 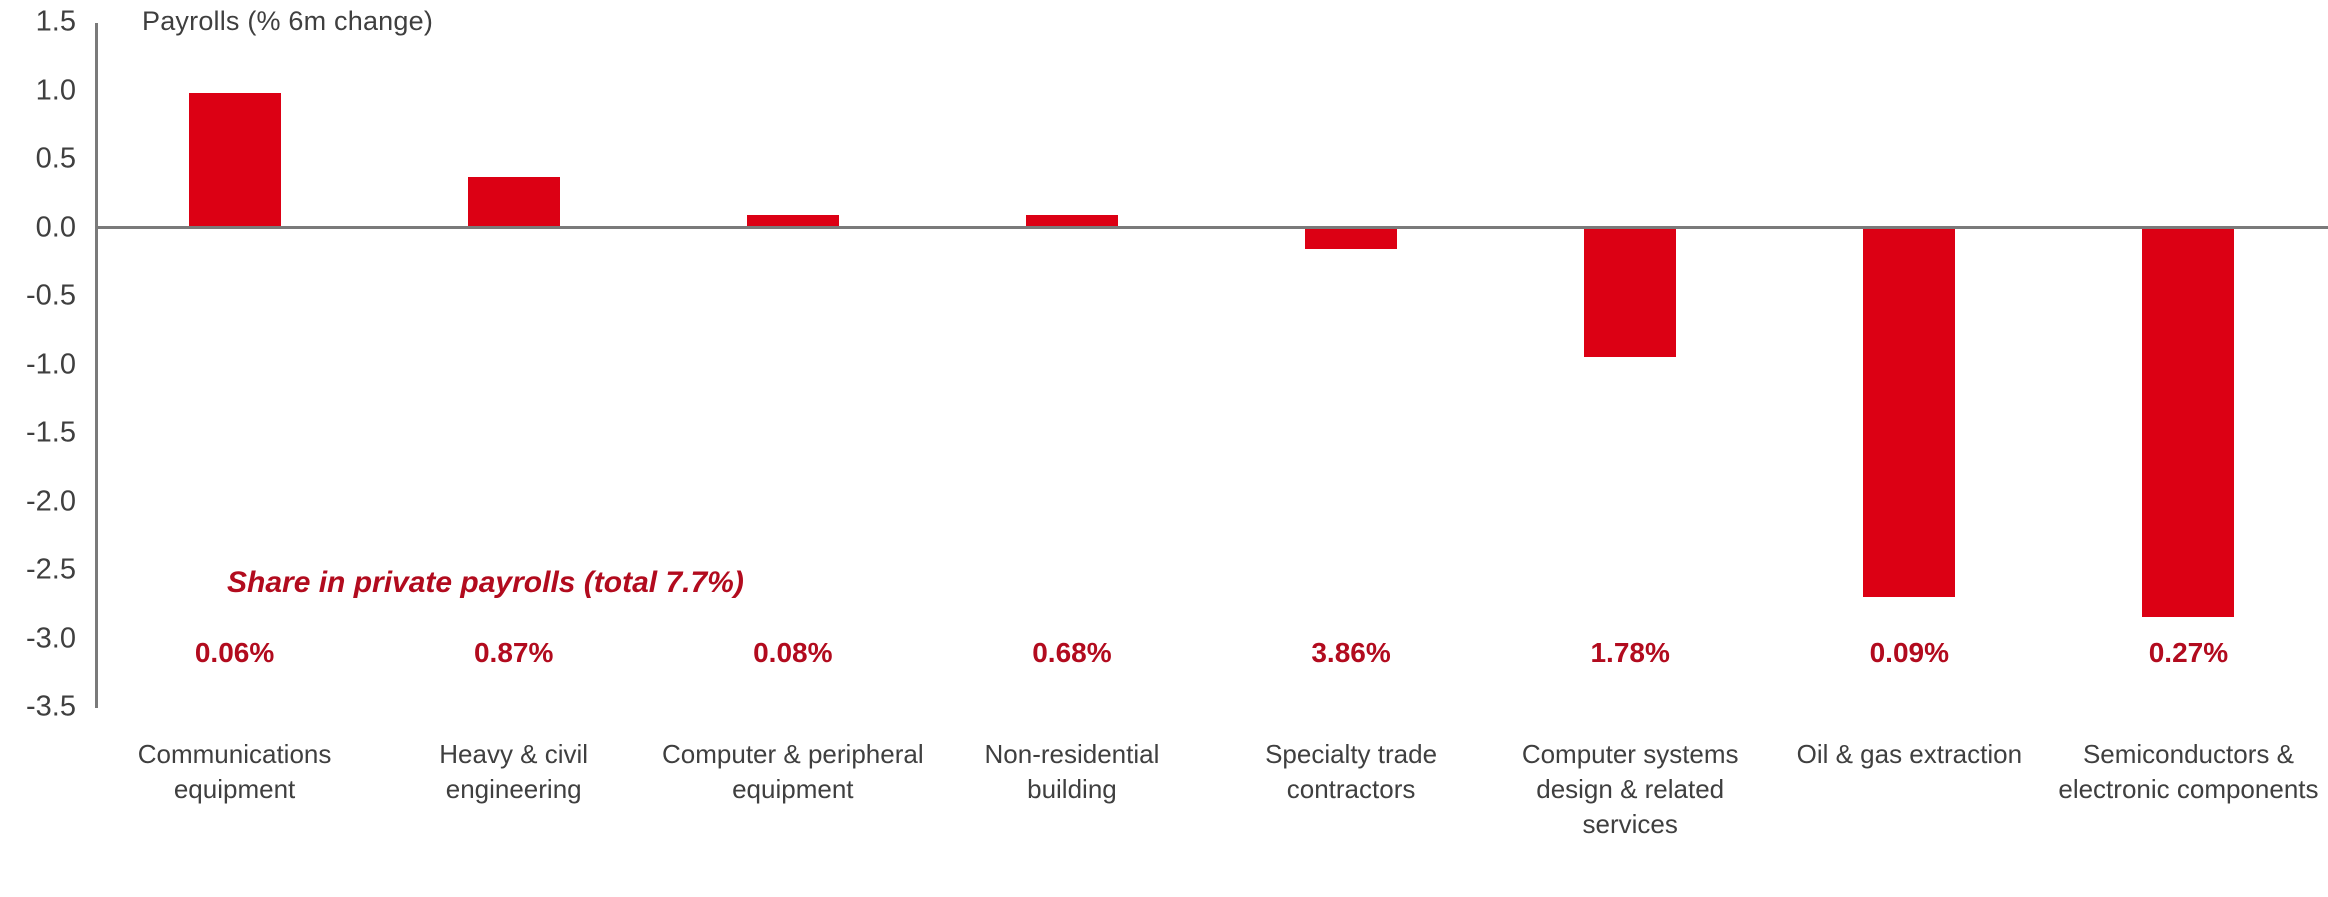 I want to click on share-value-semiconductors-electronic-components: 0.27%, so click(x=2188, y=652).